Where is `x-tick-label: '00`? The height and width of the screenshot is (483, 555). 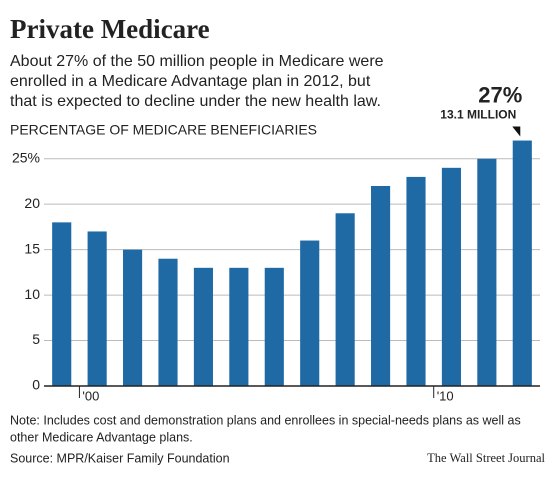 x-tick-label: '00 is located at coordinates (90, 395).